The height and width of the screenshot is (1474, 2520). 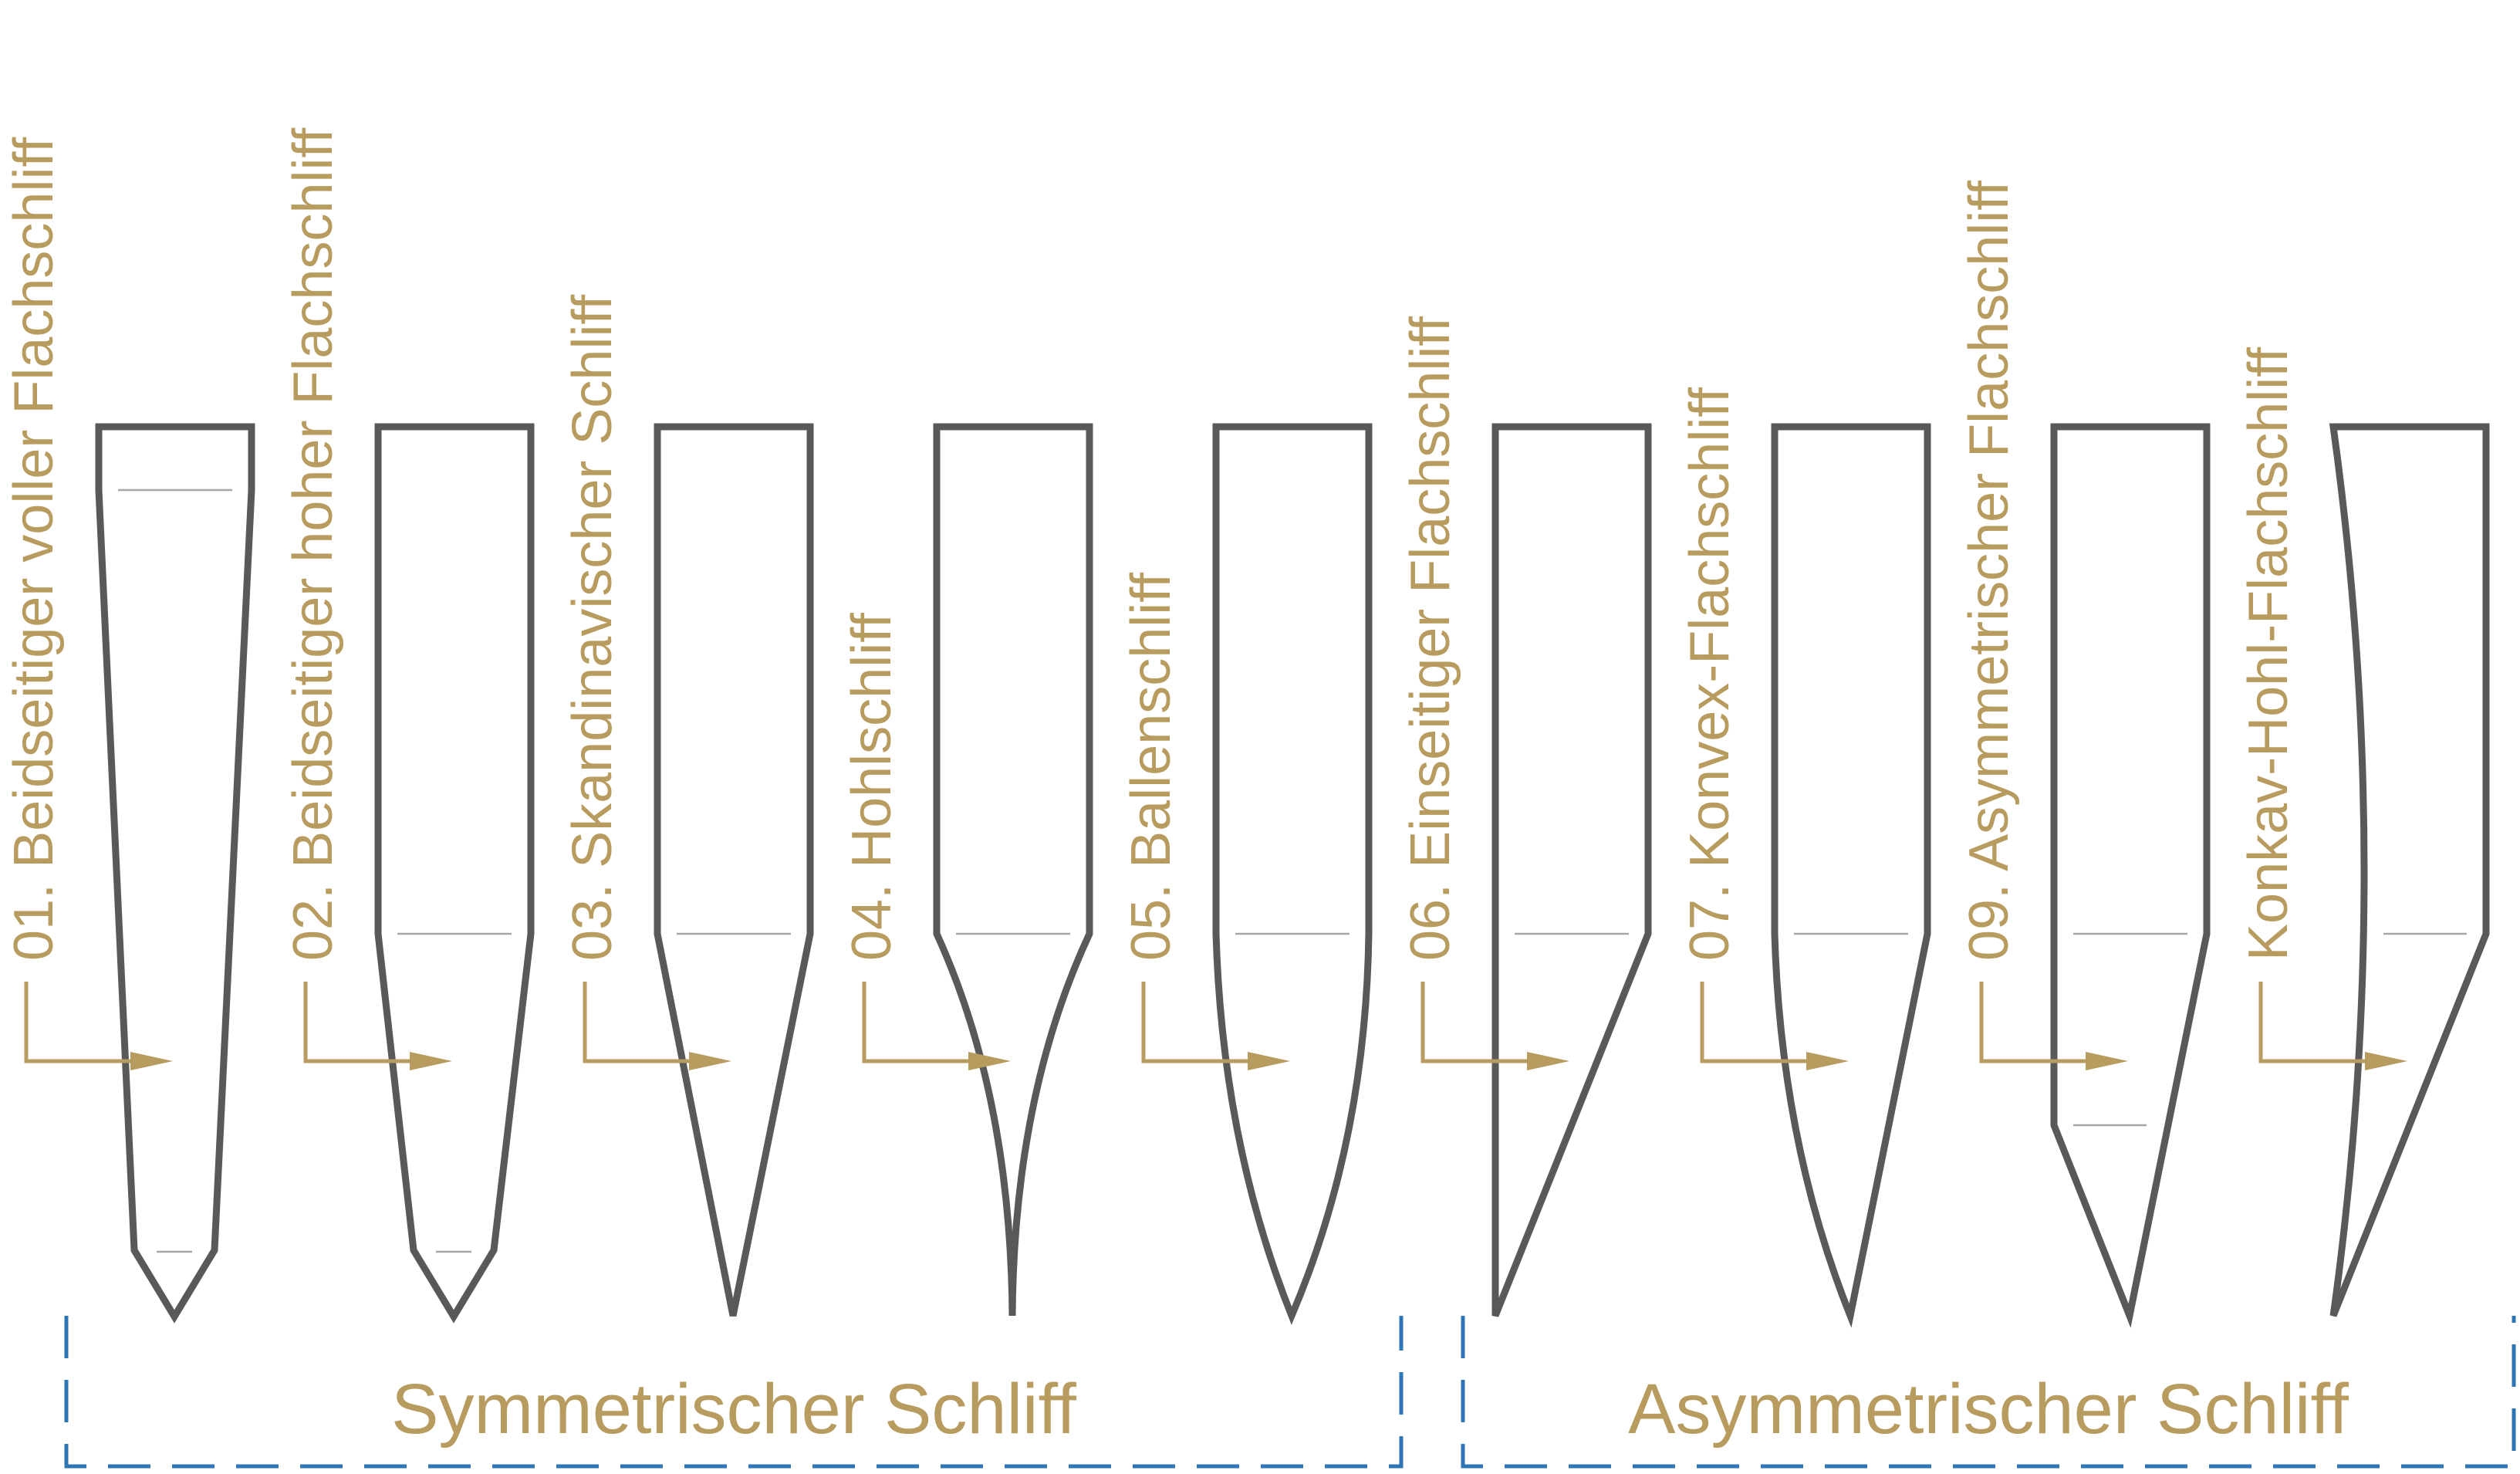 I want to click on blade-profile-convex, so click(x=1292, y=874).